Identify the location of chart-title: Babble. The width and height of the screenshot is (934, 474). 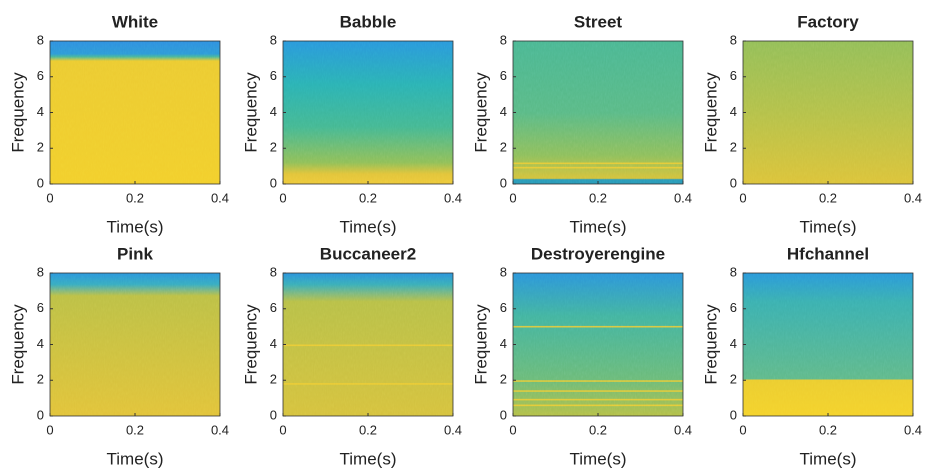
(368, 21).